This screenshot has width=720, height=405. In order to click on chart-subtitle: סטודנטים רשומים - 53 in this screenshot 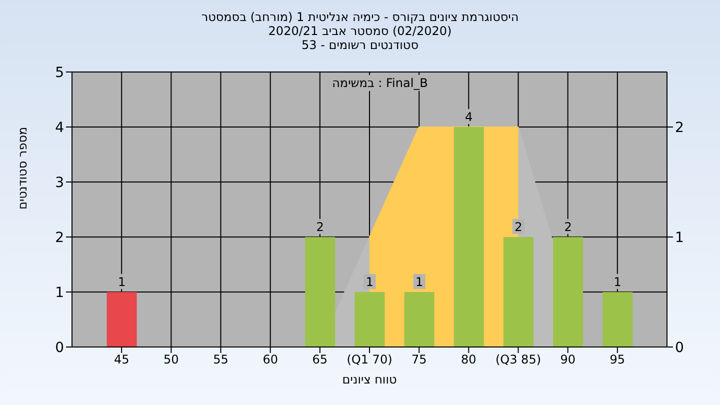, I will do `click(360, 45)`.